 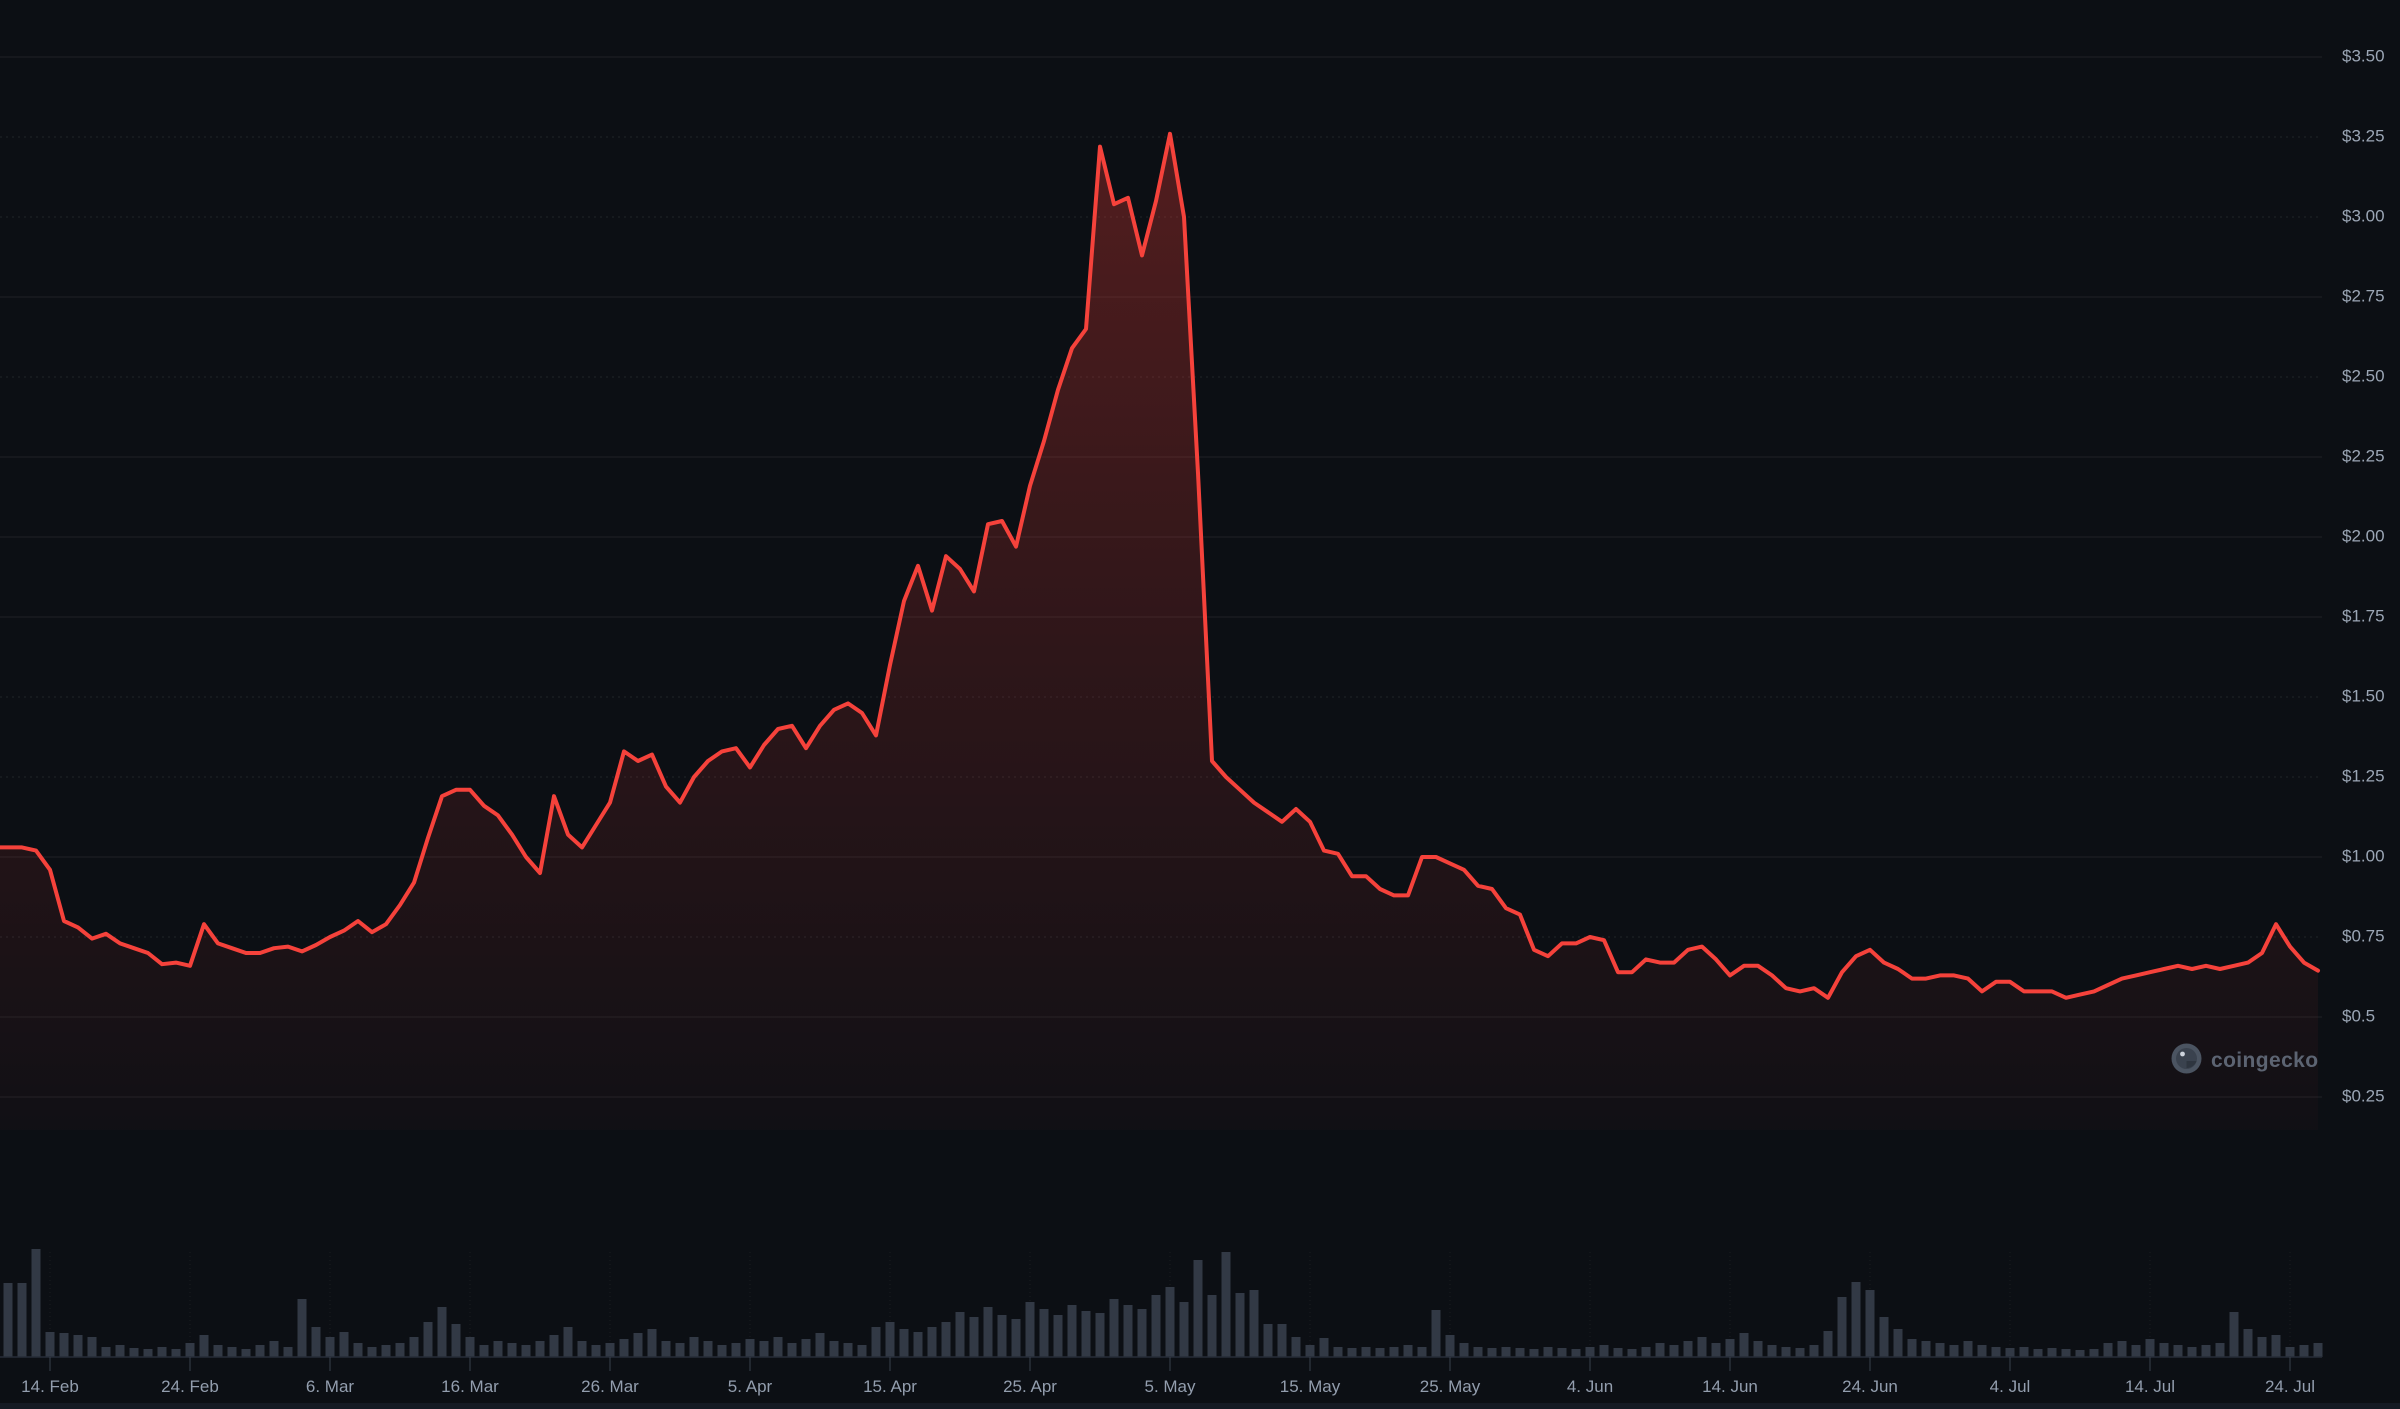 What do you see at coordinates (1870, 1386) in the screenshot?
I see `x-axis-label: 24. Jun` at bounding box center [1870, 1386].